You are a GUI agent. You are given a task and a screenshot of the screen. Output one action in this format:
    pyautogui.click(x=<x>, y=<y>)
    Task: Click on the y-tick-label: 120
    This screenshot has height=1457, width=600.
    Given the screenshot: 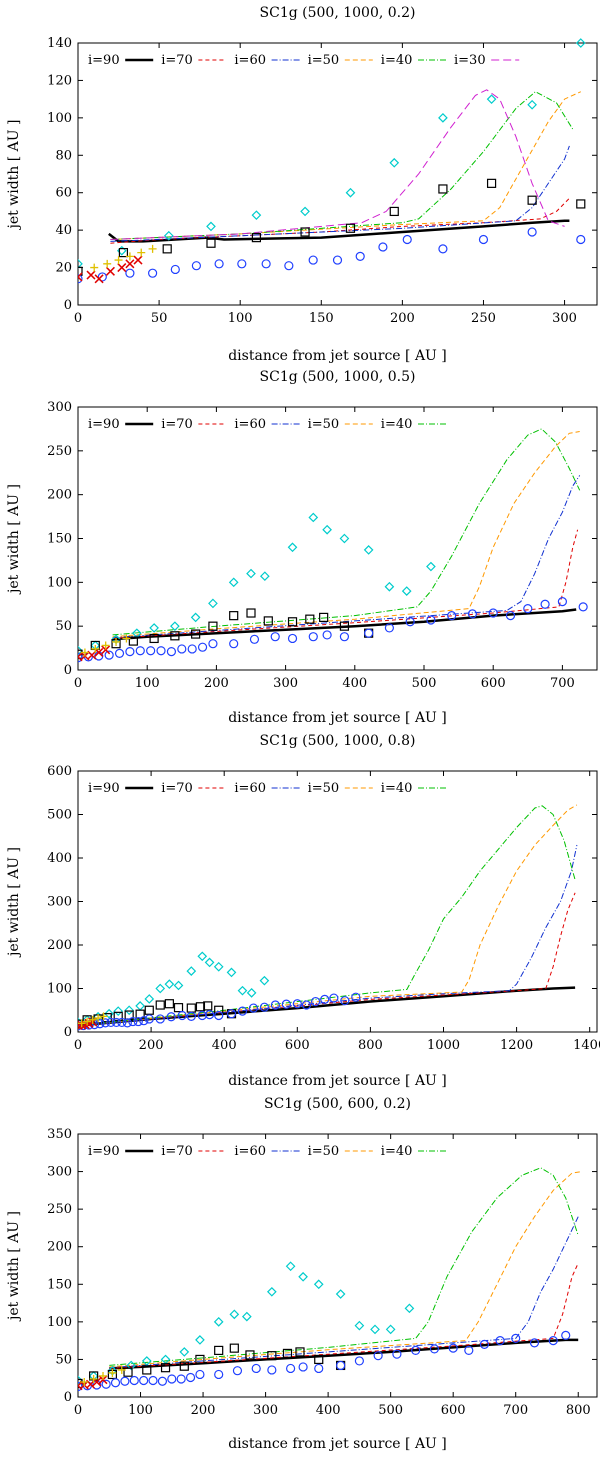 What is the action you would take?
    pyautogui.click(x=59, y=80)
    